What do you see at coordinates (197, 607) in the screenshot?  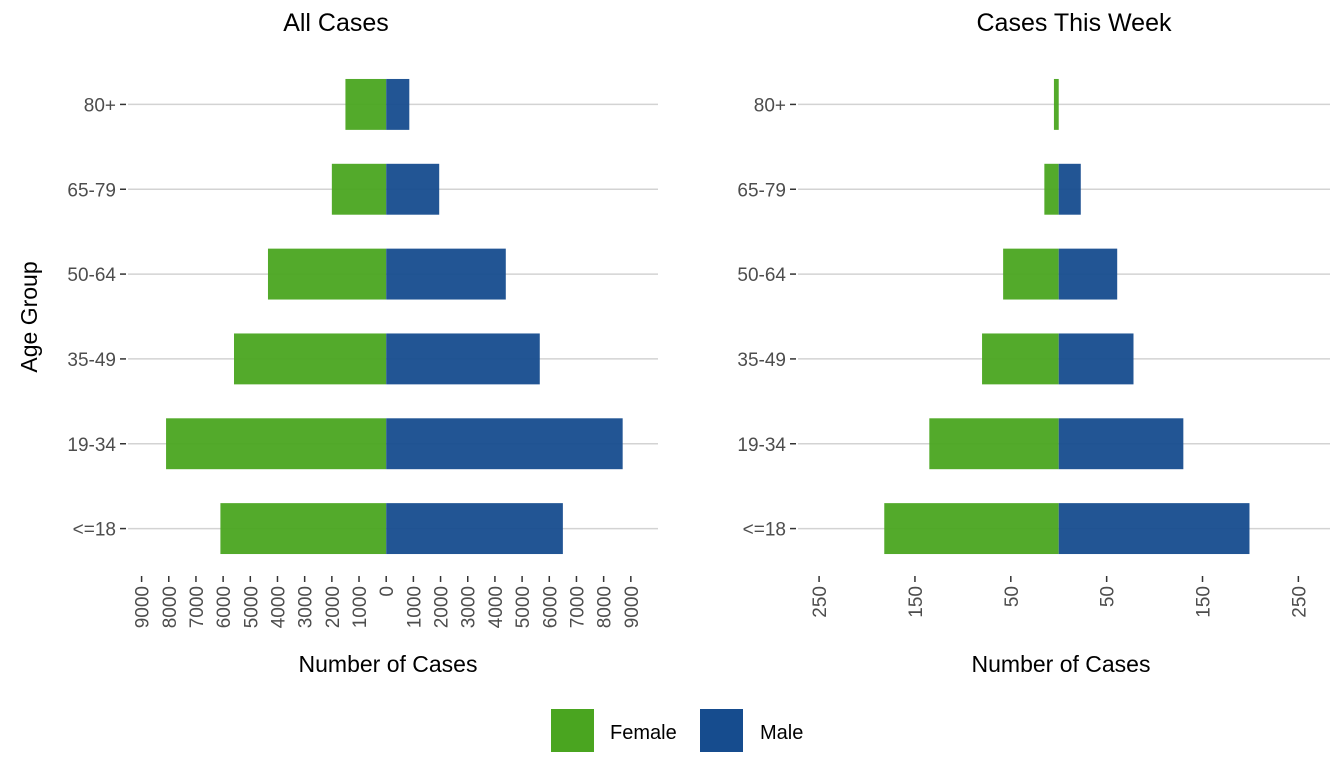 I see `x-tick-label-2: 7000` at bounding box center [197, 607].